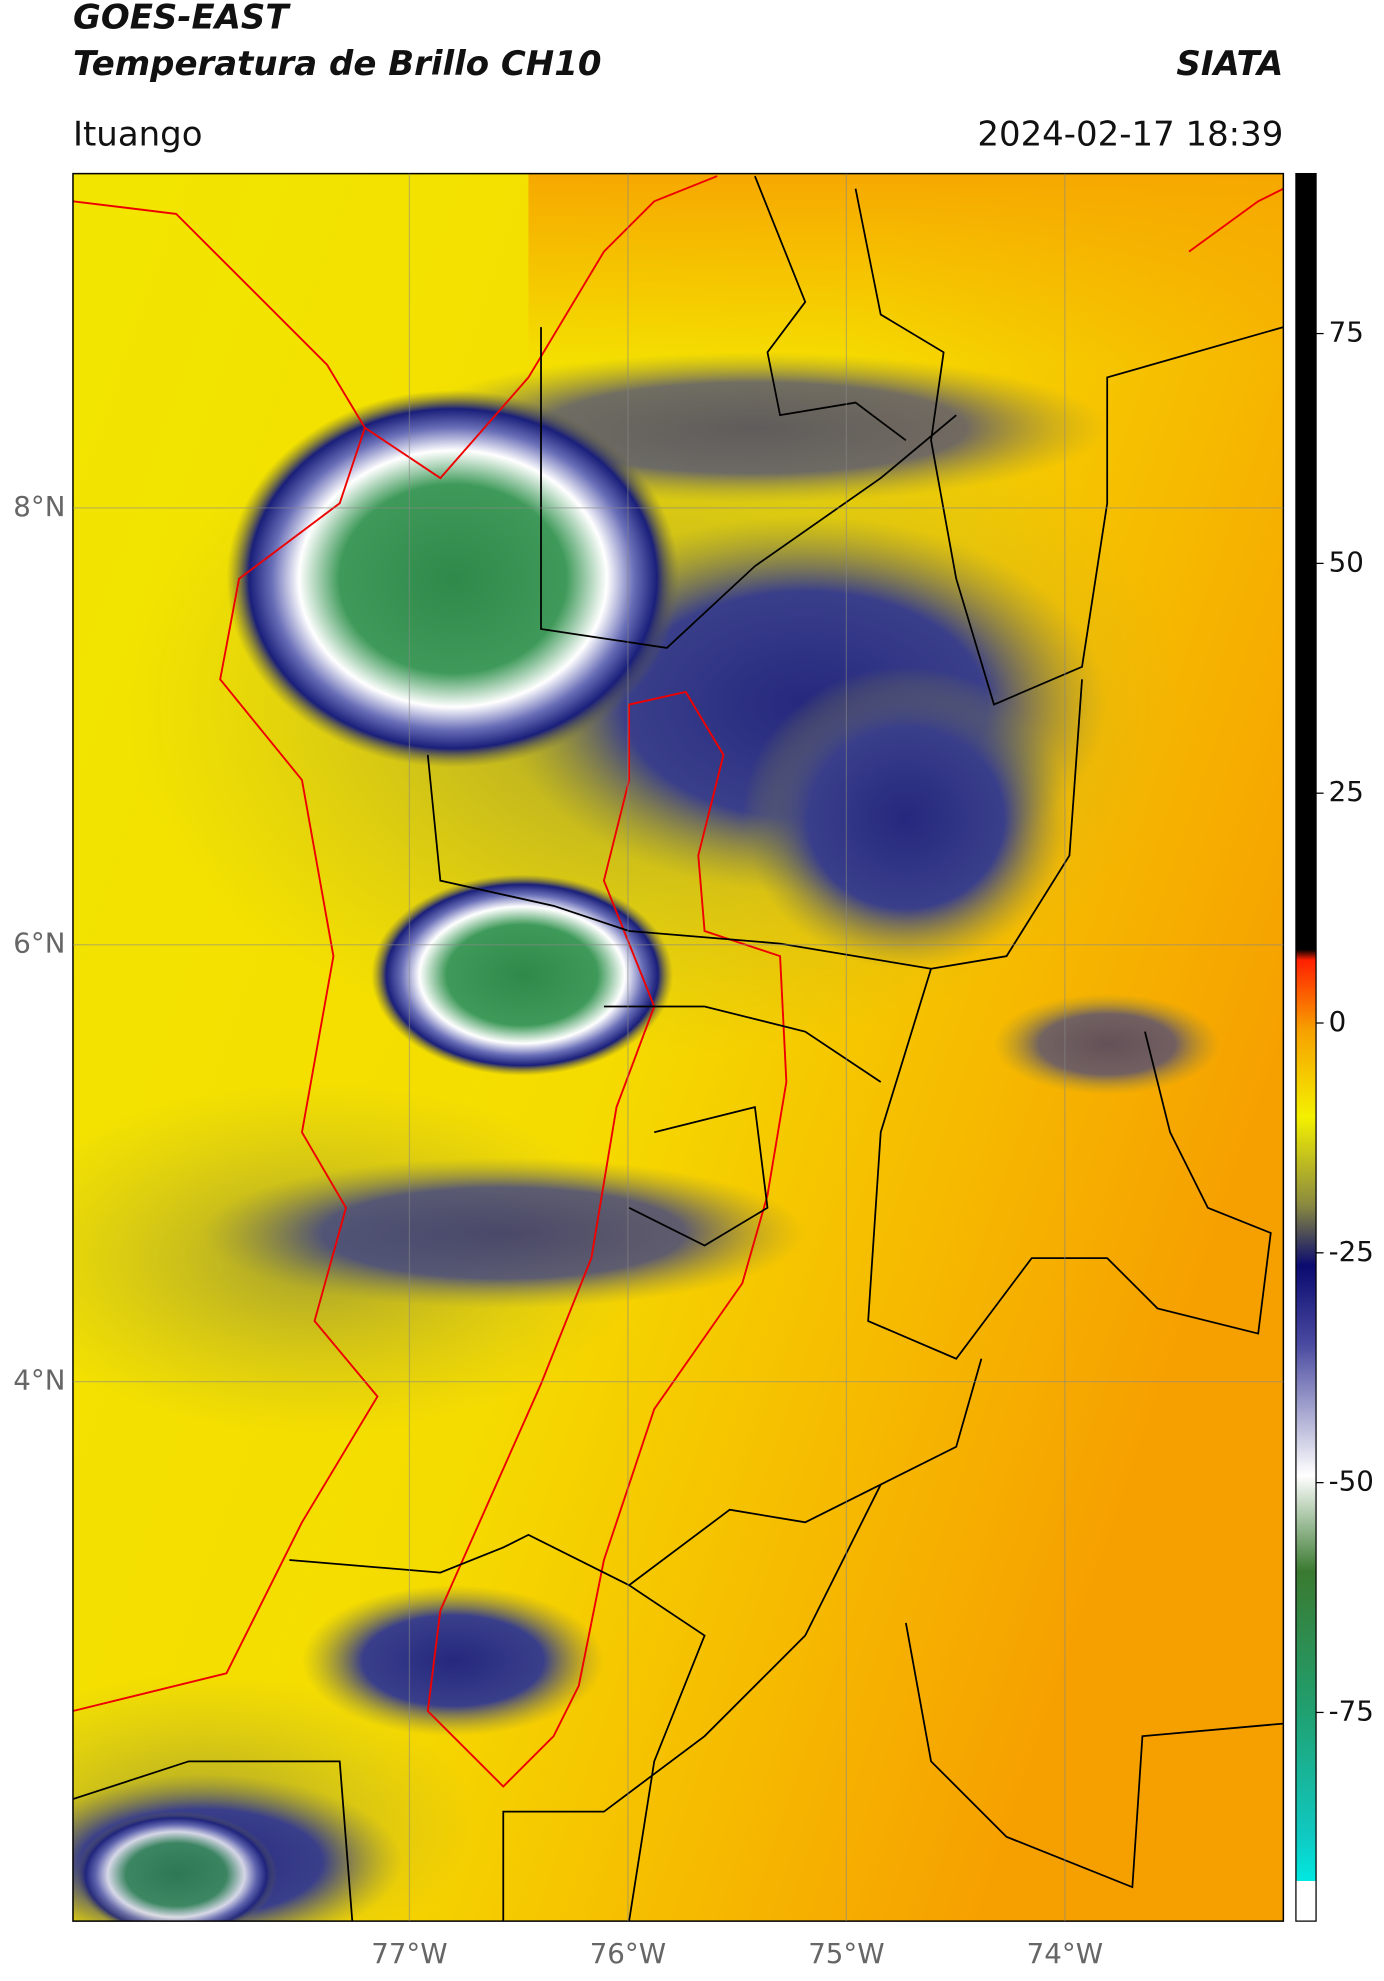 The image size is (1384, 1981). Describe the element at coordinates (1346, 791) in the screenshot. I see `colorbar-tick-label: 25` at that location.